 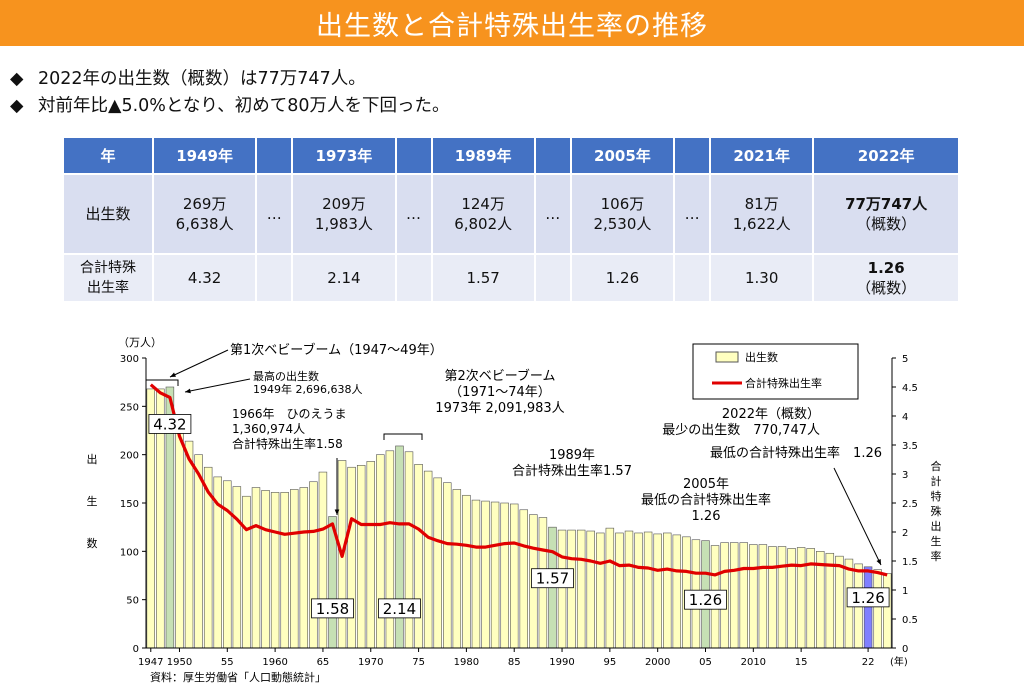 What do you see at coordinates (936, 496) in the screenshot?
I see `y2-axis-label: 特` at bounding box center [936, 496].